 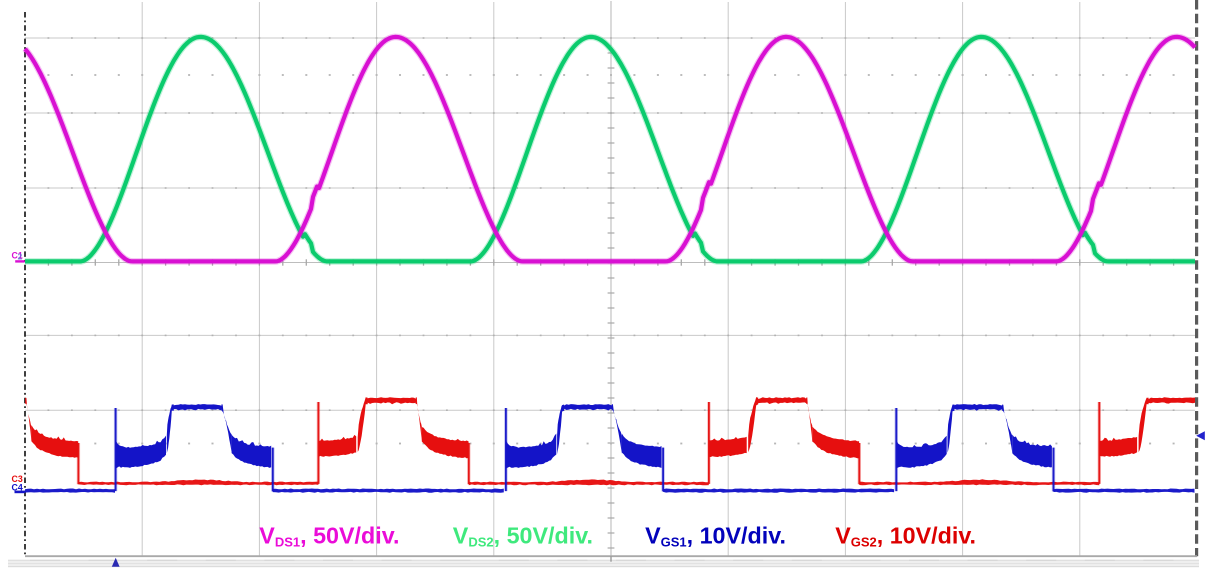 I want to click on svg-text: C1, so click(x=17, y=255).